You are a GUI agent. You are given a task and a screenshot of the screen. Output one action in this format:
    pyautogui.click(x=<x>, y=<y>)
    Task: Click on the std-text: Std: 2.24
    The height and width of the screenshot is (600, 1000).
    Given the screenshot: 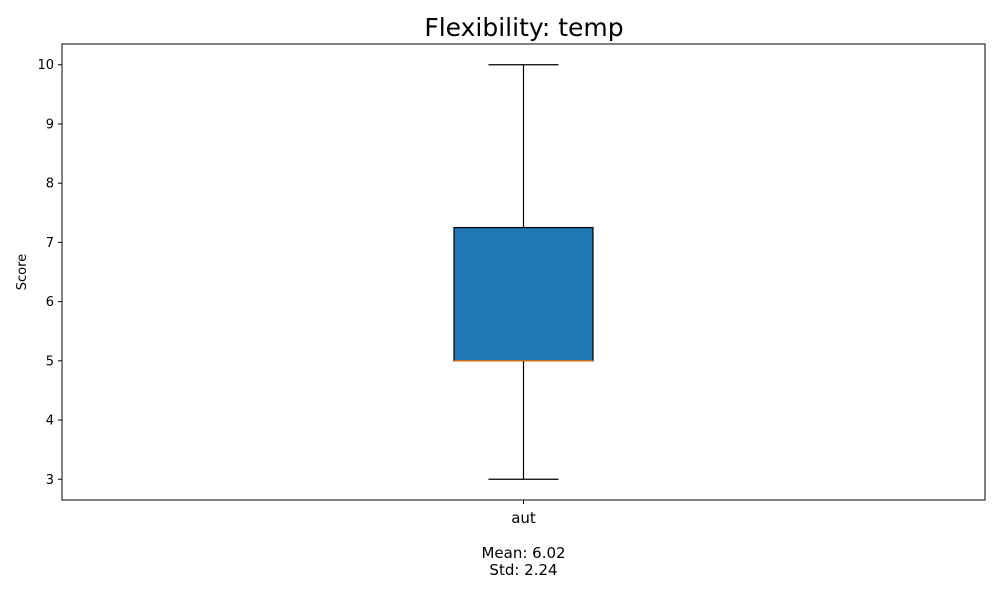 What is the action you would take?
    pyautogui.click(x=523, y=570)
    